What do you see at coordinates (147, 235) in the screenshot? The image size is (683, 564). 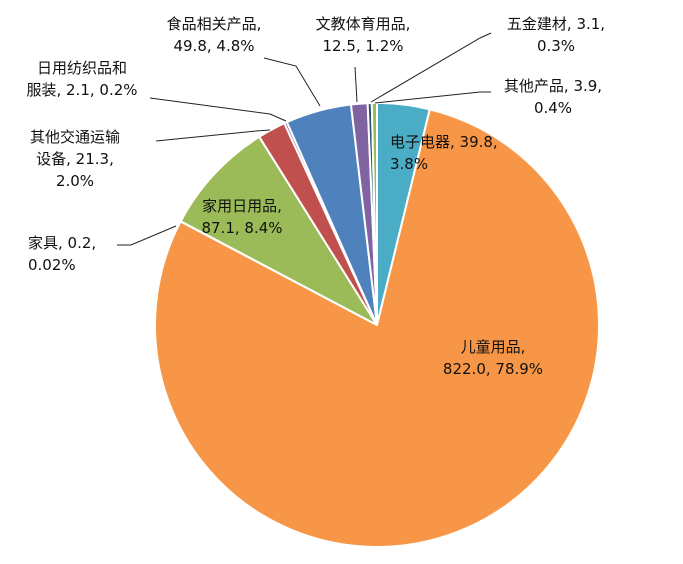 I see `leader-line-furniture` at bounding box center [147, 235].